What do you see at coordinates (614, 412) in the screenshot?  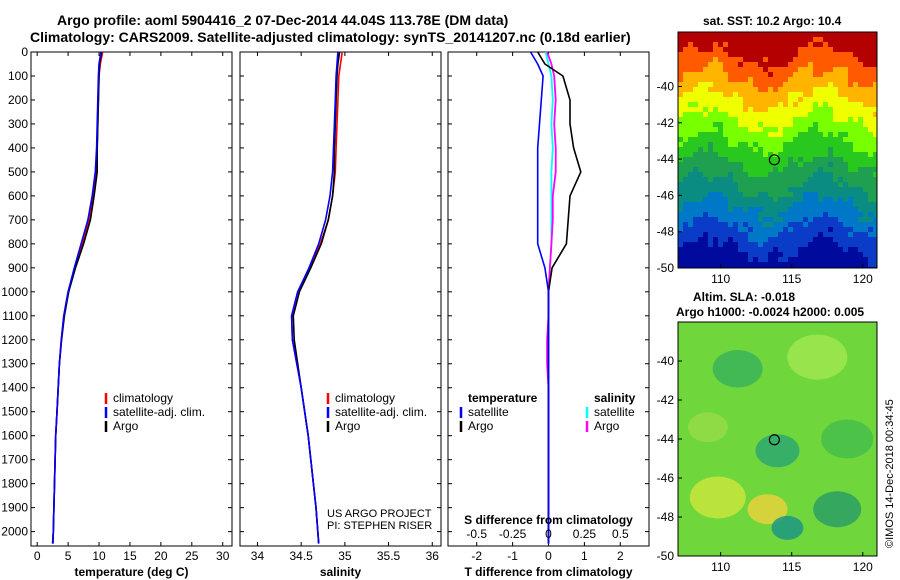 I see `legend-label: satellite` at bounding box center [614, 412].